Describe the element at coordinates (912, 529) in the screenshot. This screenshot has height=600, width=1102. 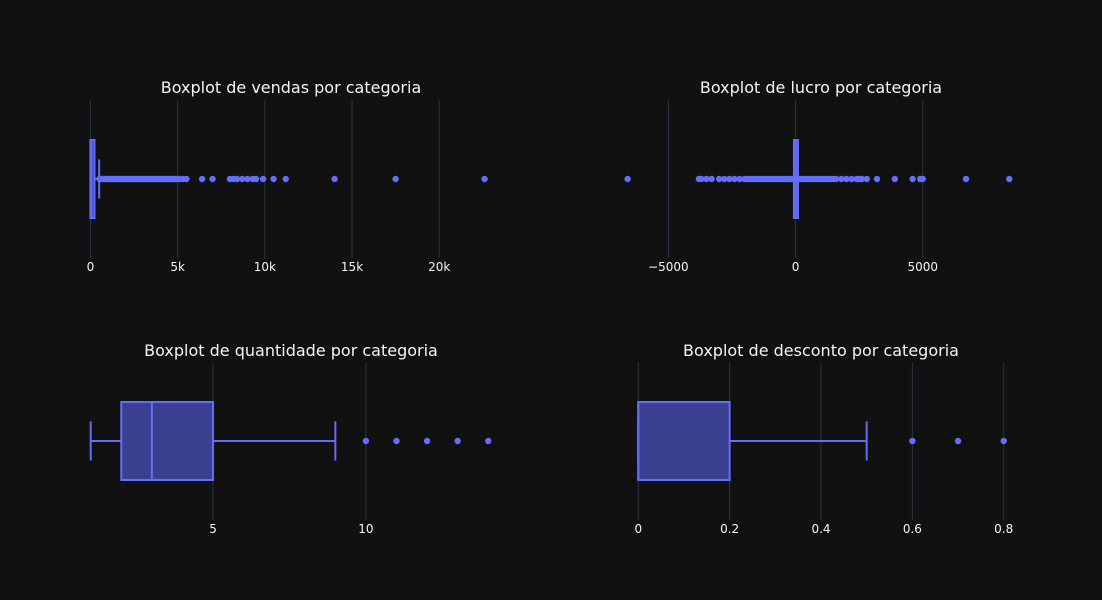
I see `x-tick-label: 0.6` at that location.